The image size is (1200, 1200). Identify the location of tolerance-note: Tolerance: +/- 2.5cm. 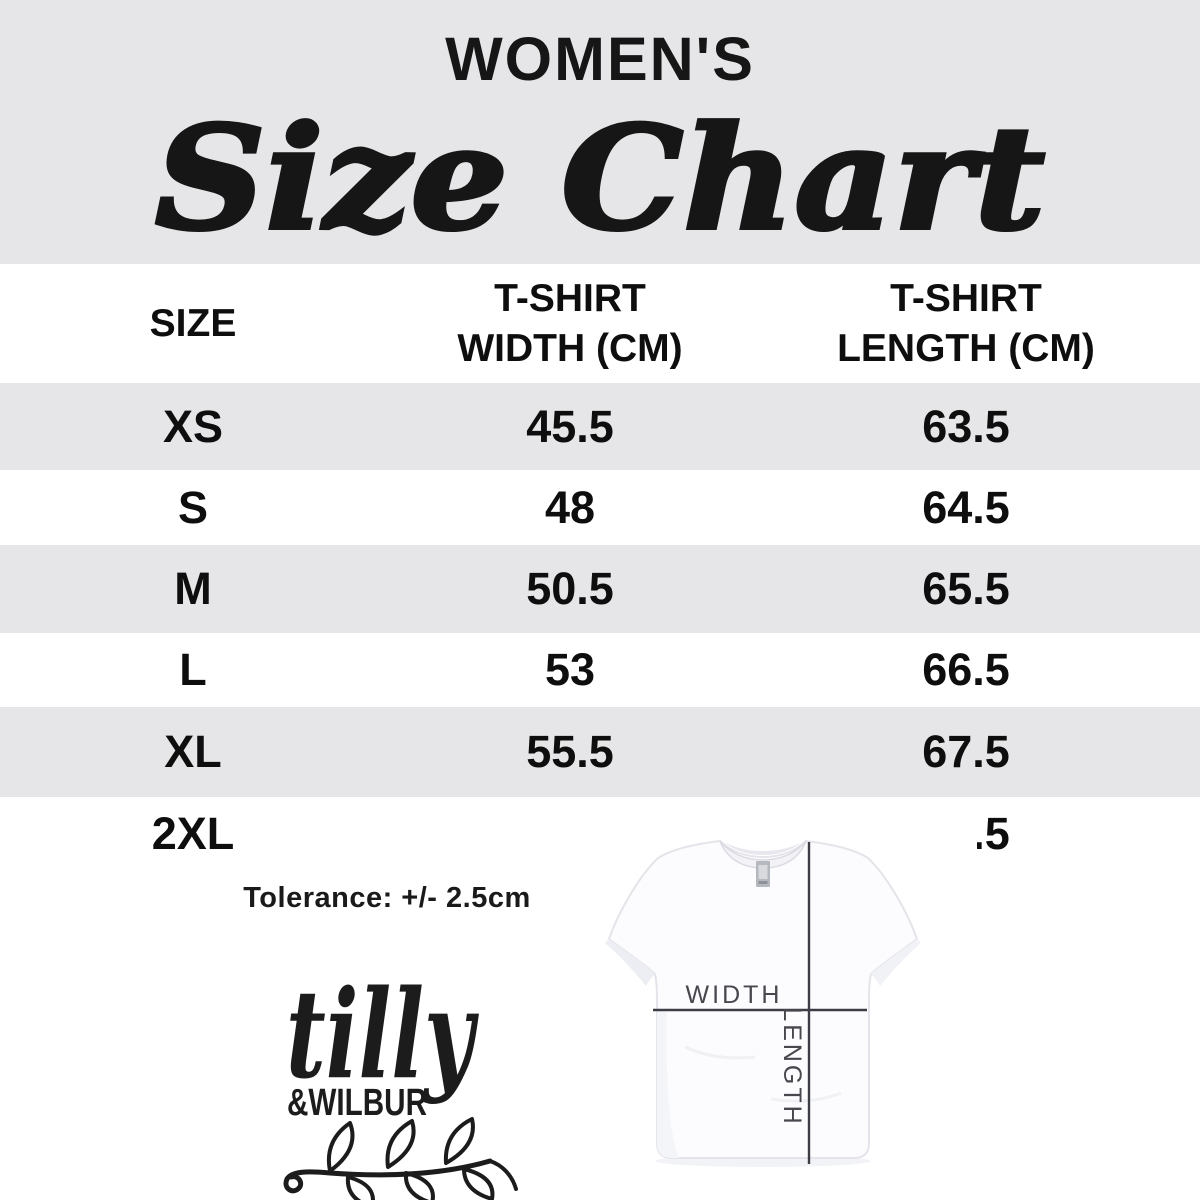
(387, 898).